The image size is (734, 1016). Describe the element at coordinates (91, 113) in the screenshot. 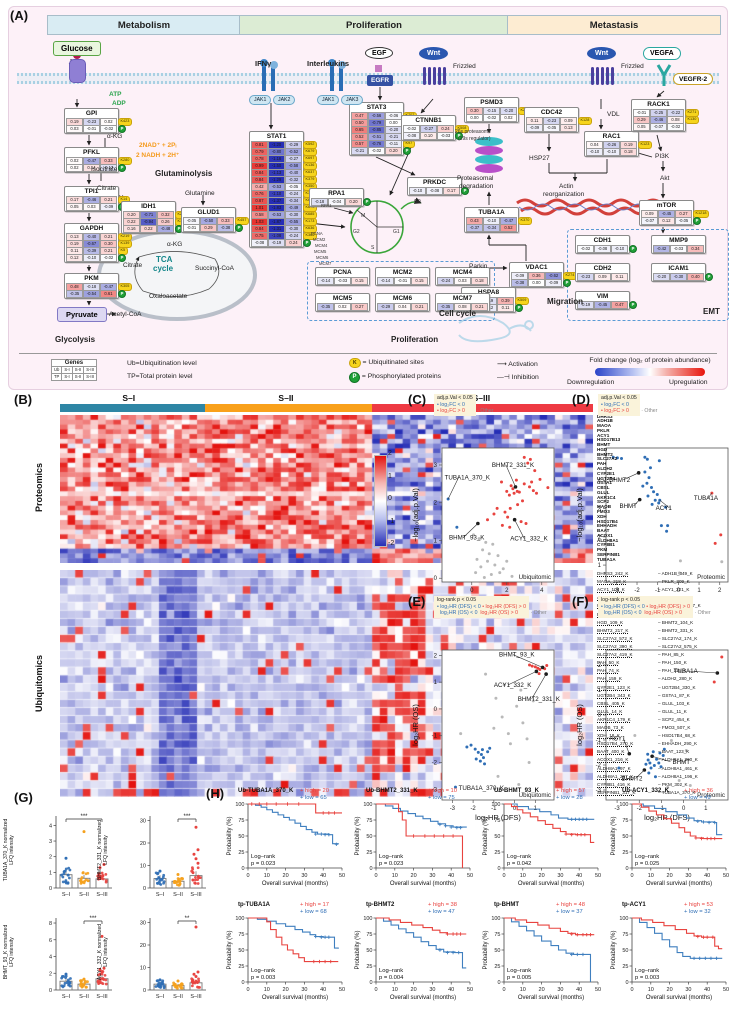

I see `gene-name-GPI: GPI` at that location.